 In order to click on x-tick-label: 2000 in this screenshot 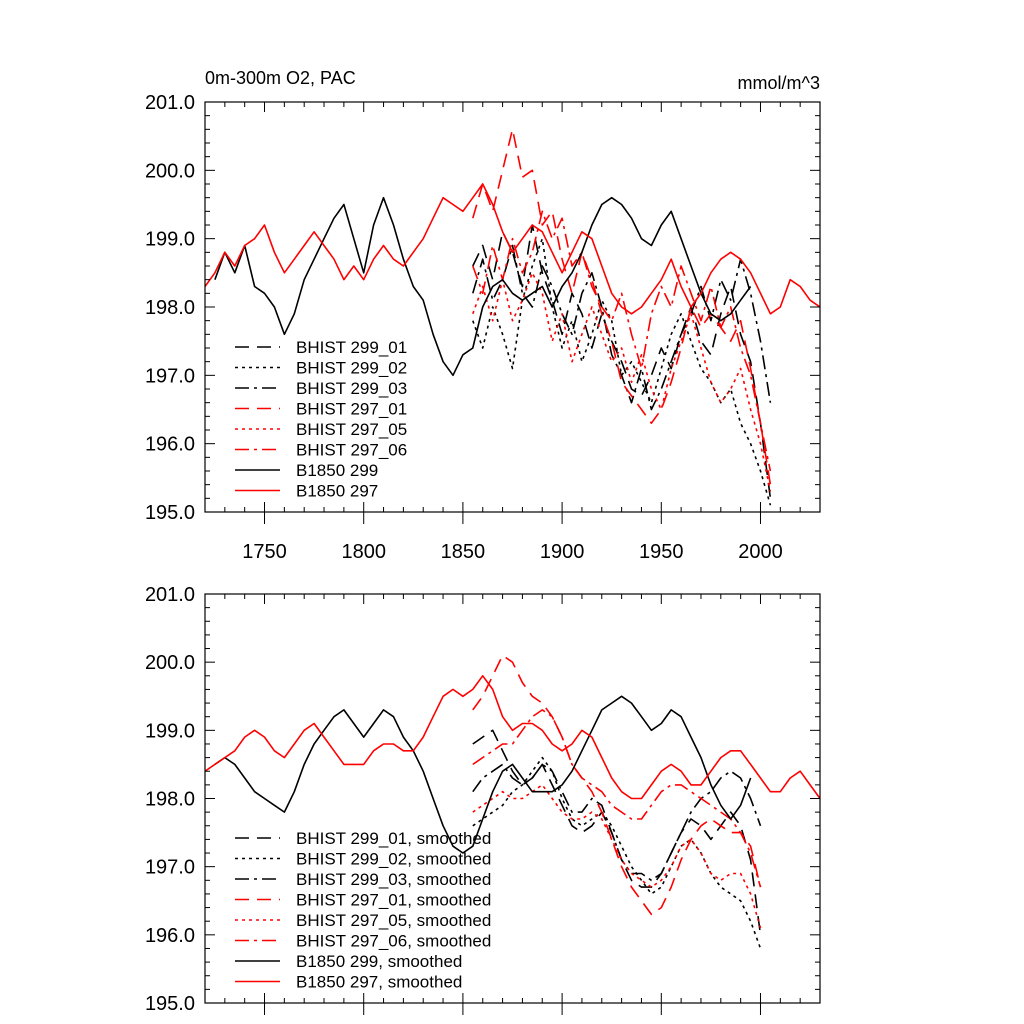, I will do `click(760, 552)`.